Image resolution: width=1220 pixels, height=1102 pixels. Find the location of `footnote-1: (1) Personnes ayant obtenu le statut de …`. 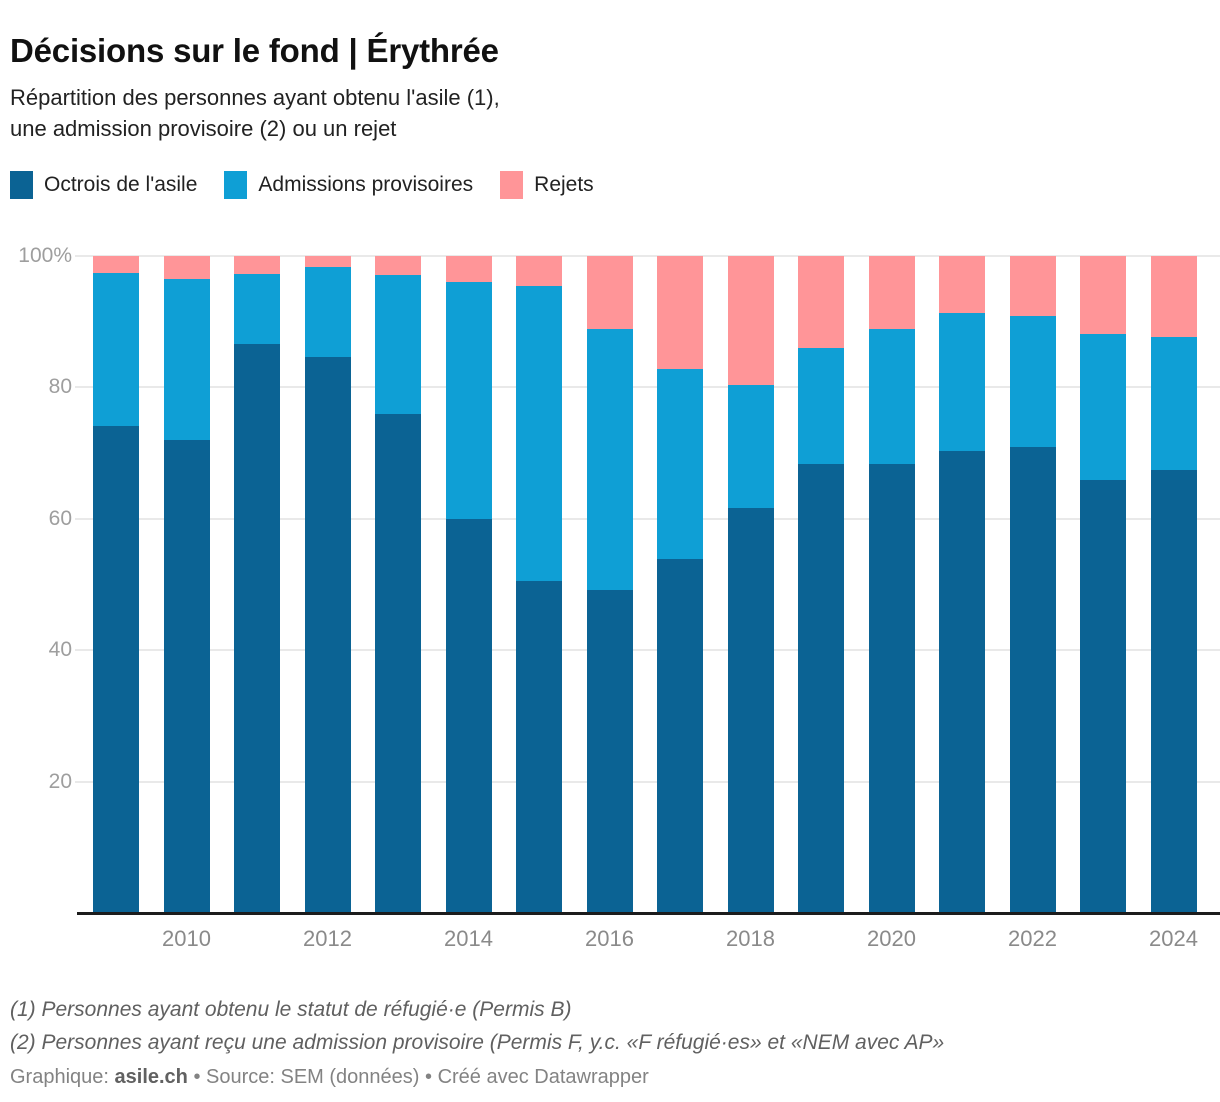

footnote-1: (1) Personnes ayant obtenu le statut de … is located at coordinates (291, 1009).